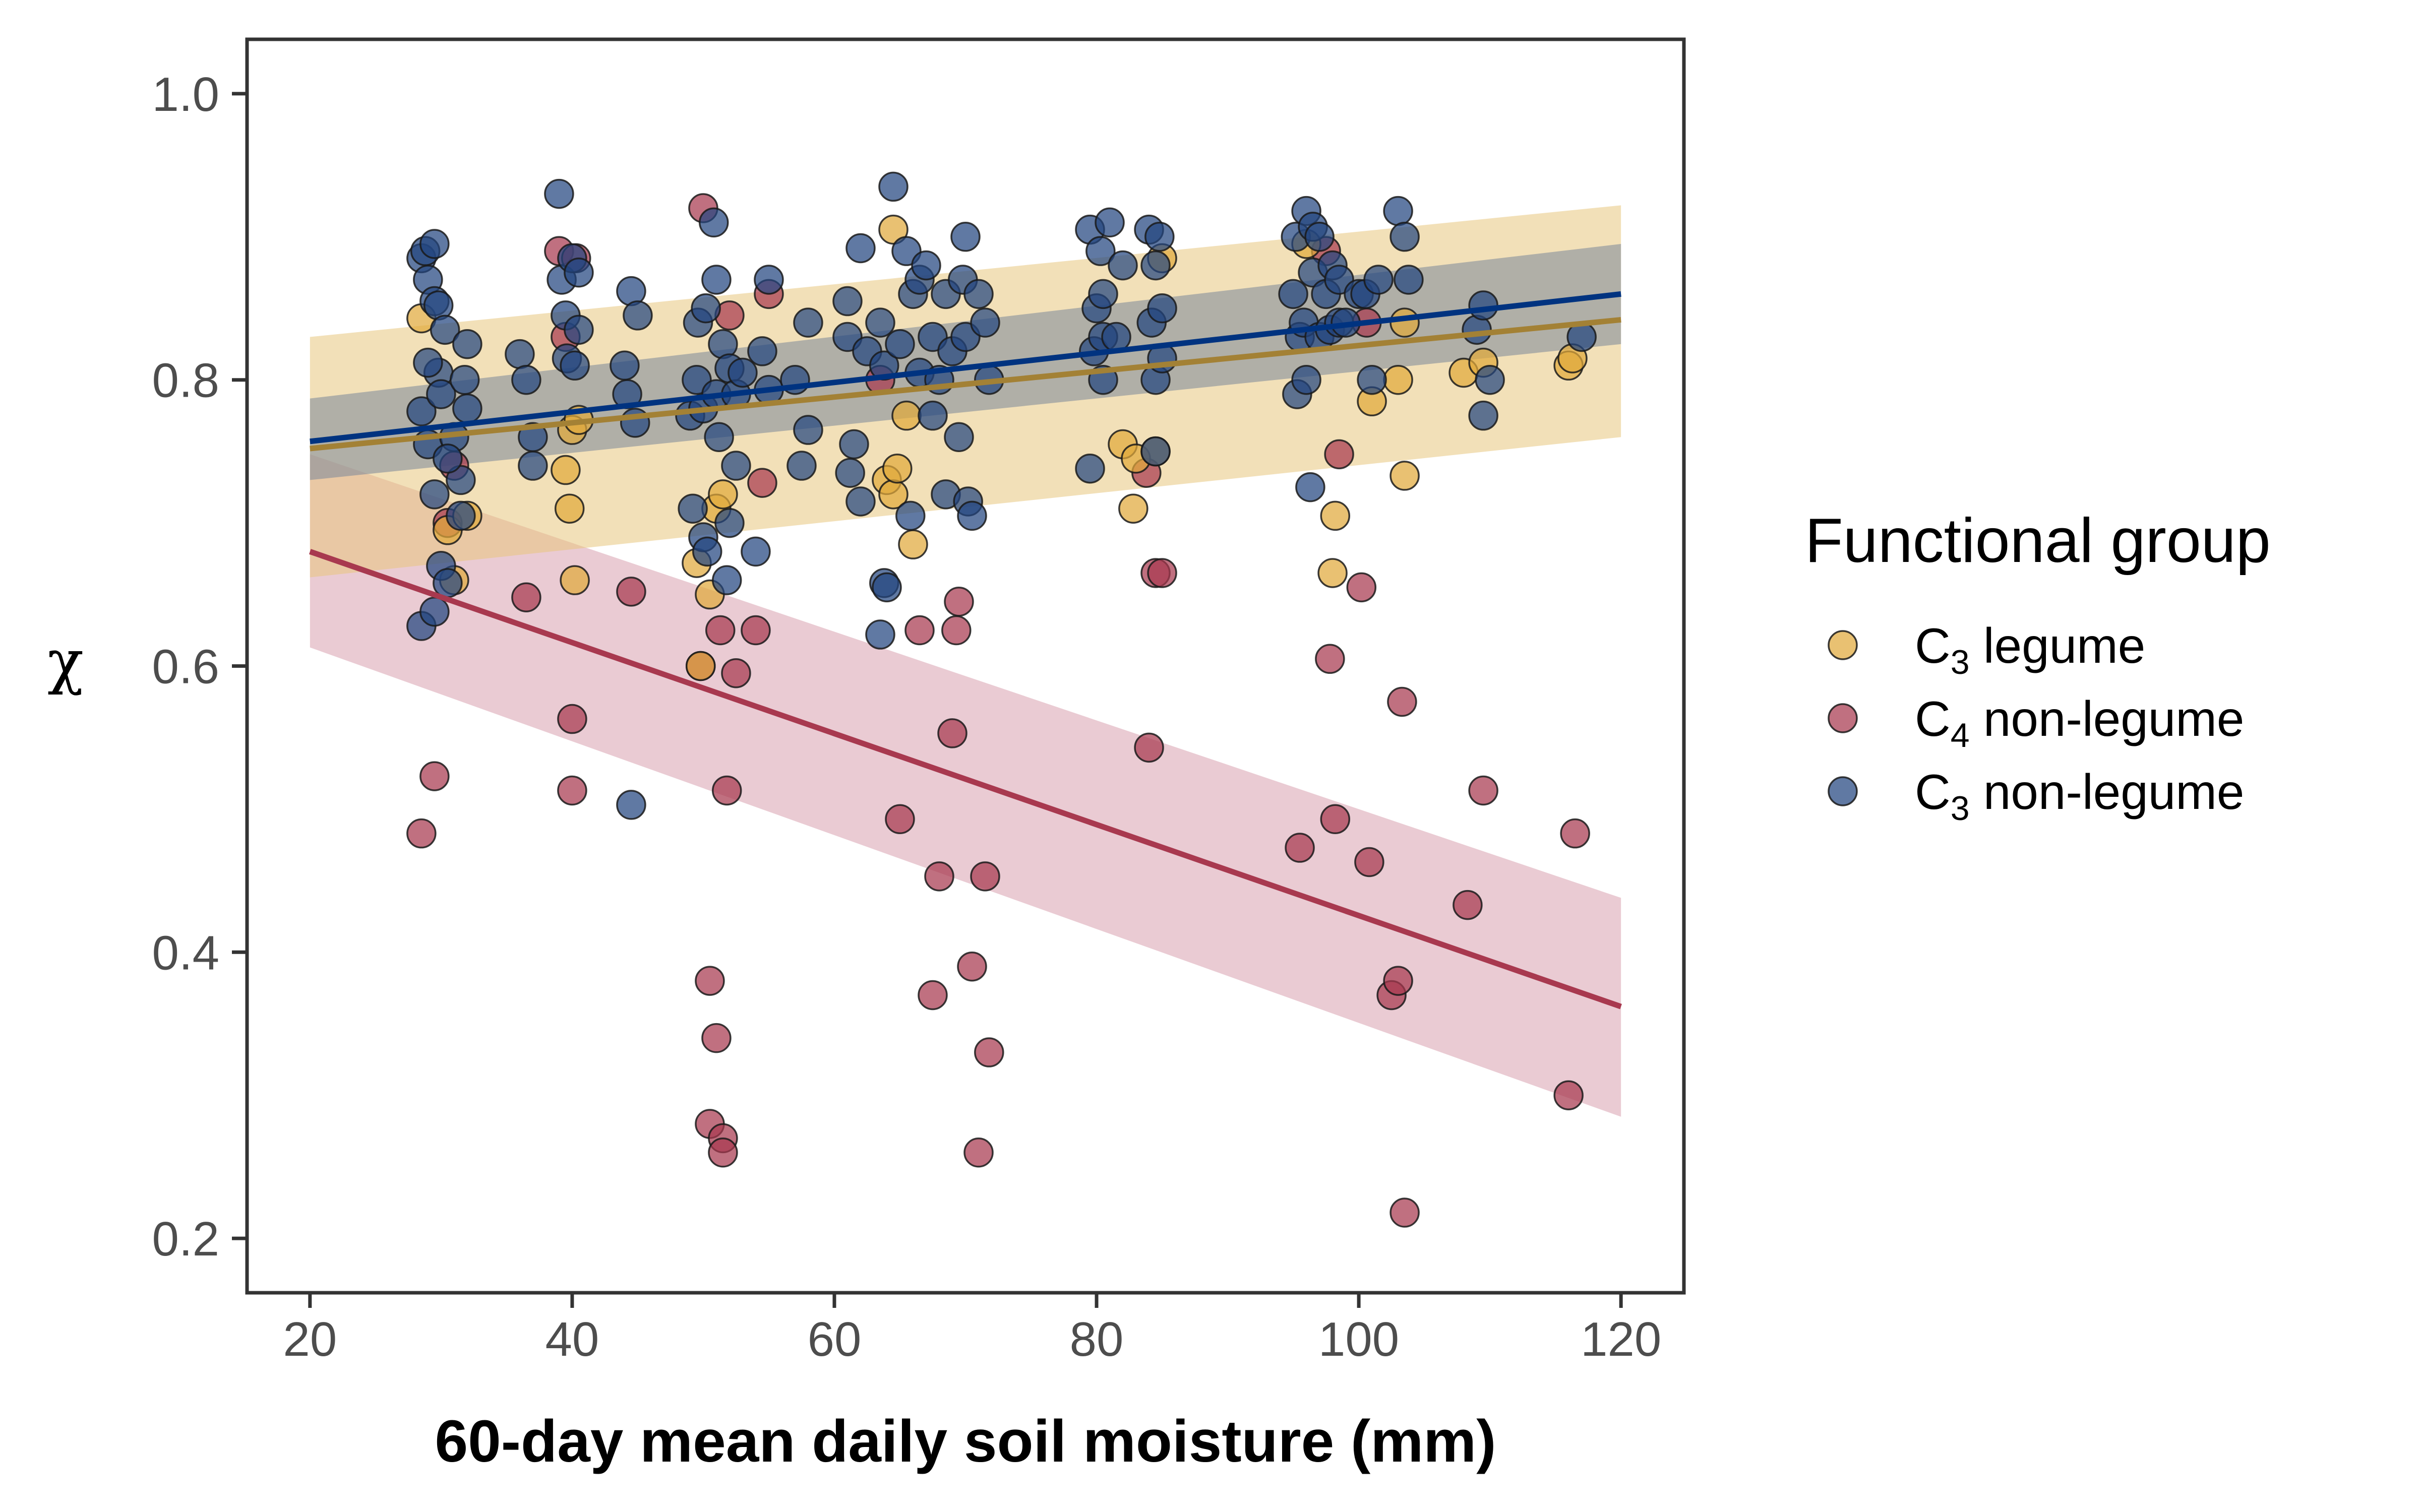 The width and height of the screenshot is (2420, 1512). What do you see at coordinates (1097, 1339) in the screenshot?
I see `x-tick-label: 80` at bounding box center [1097, 1339].